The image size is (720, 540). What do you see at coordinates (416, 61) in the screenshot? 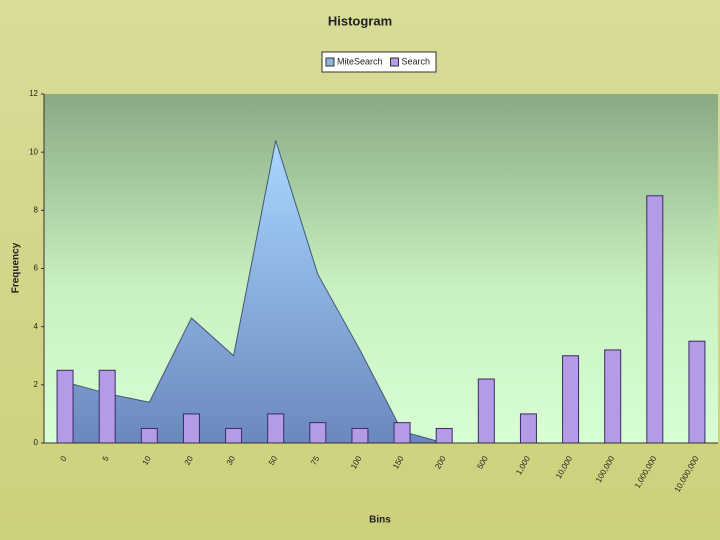
I see `legend-label: Search` at bounding box center [416, 61].